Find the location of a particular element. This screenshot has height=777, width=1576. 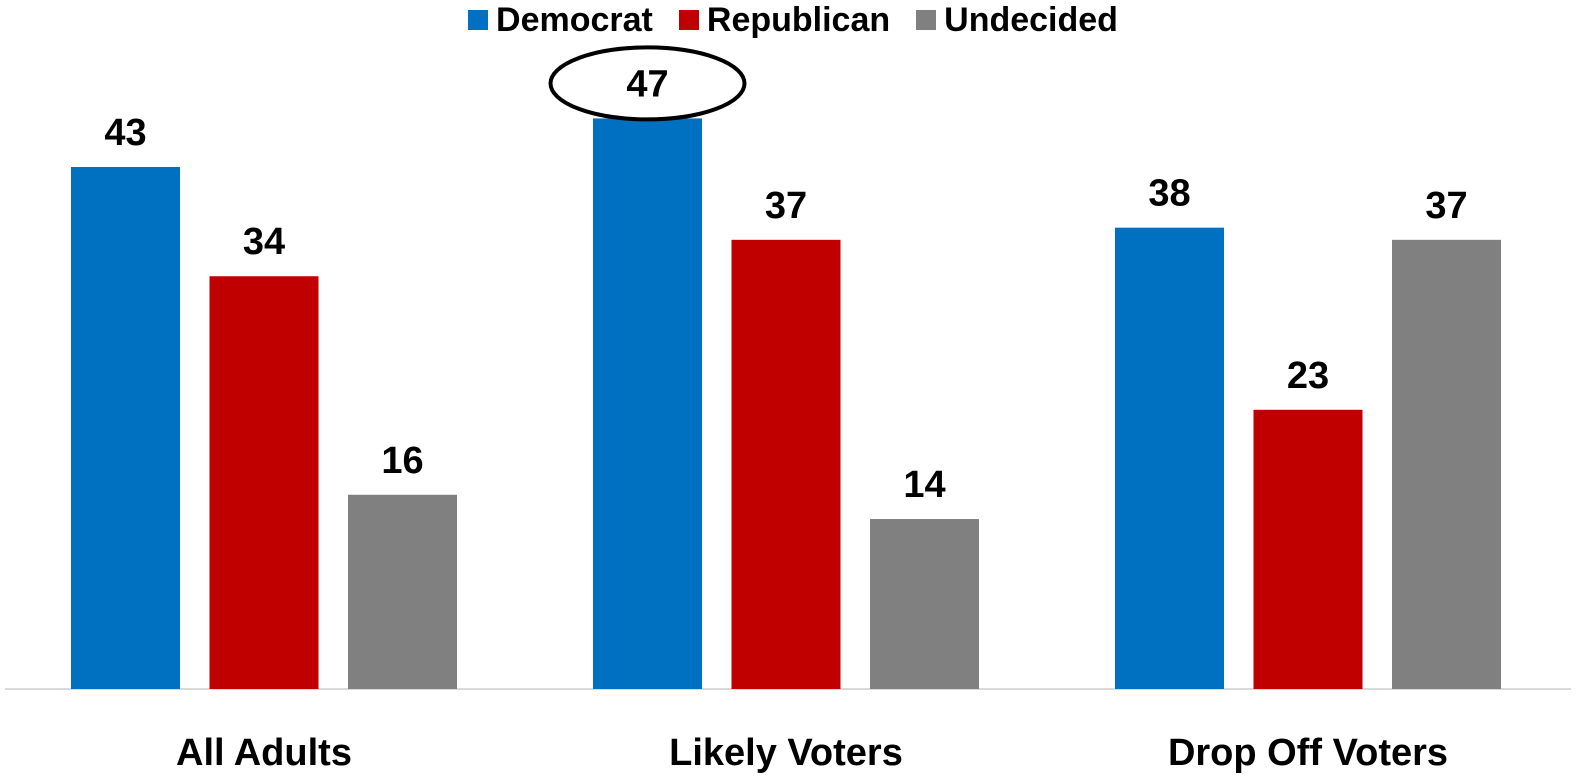

data-label-democrat-drop-off-voters: 38 is located at coordinates (1169, 194).